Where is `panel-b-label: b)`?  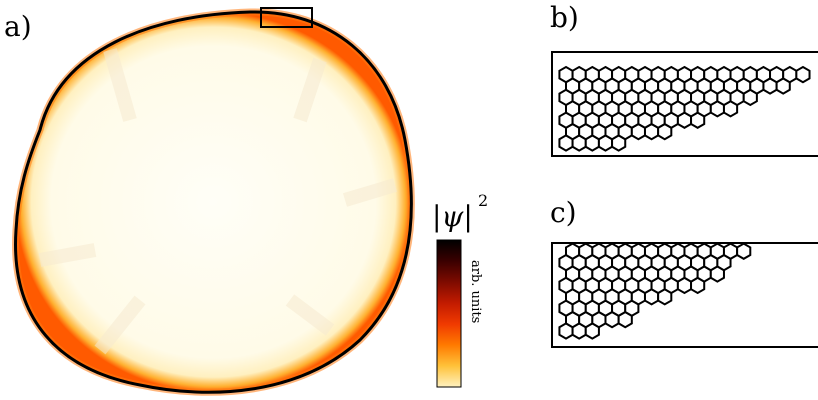 panel-b-label: b) is located at coordinates (564, 17).